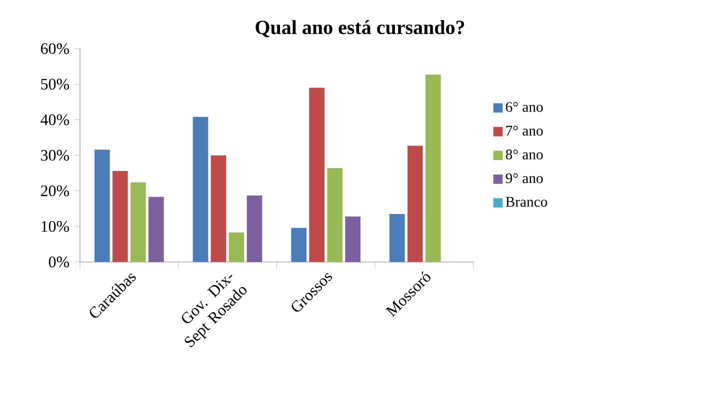 The height and width of the screenshot is (406, 701). What do you see at coordinates (524, 178) in the screenshot?
I see `legend-label: 9° ano` at bounding box center [524, 178].